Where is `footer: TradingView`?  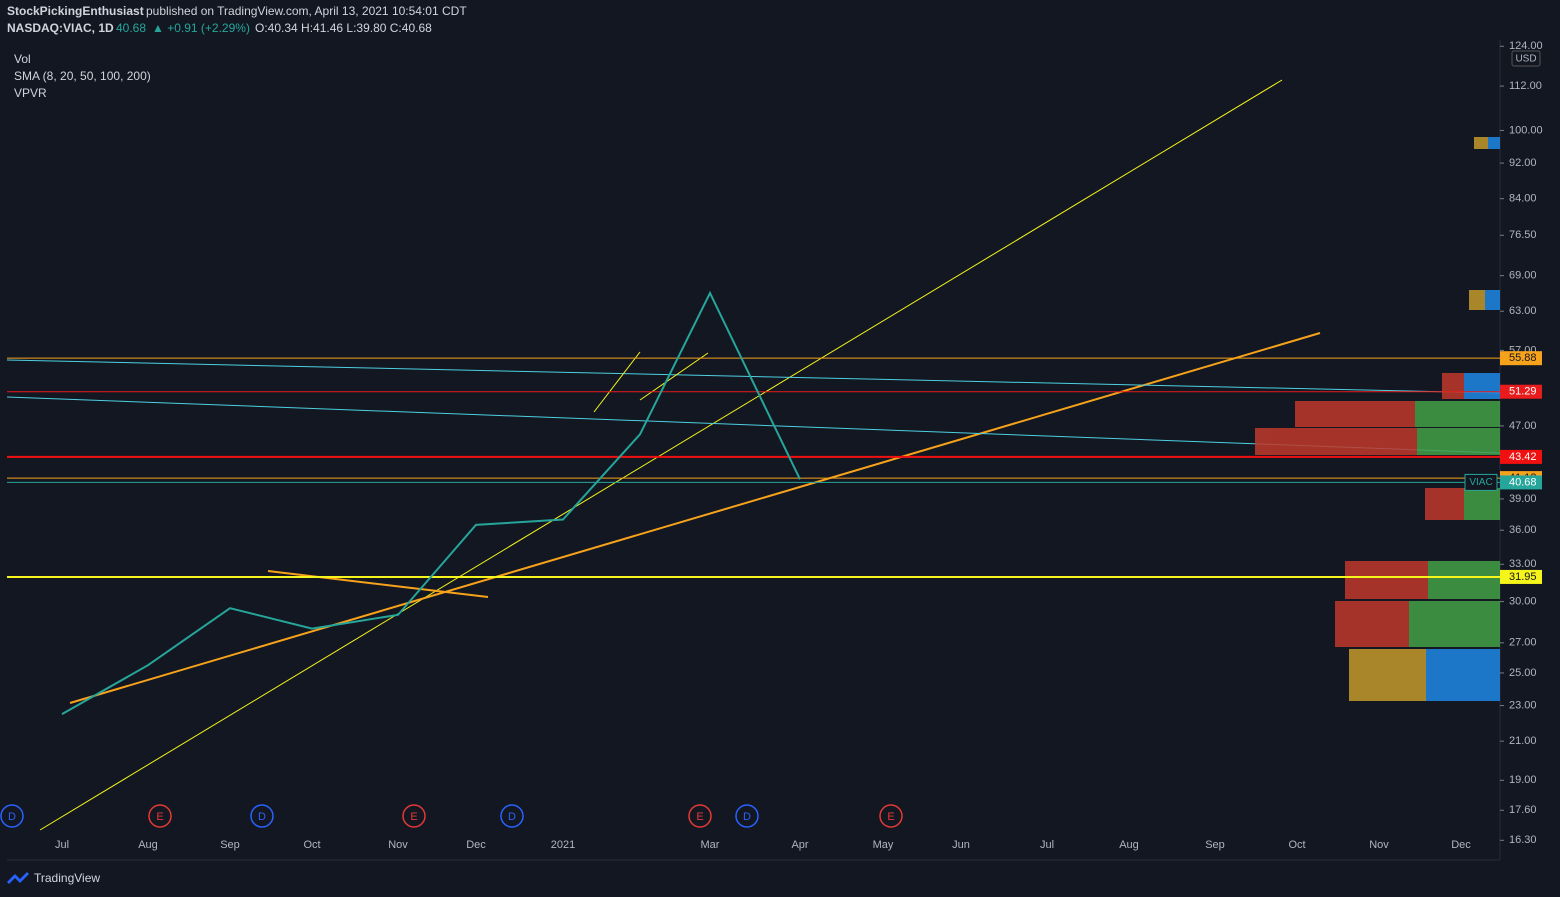
footer: TradingView is located at coordinates (67, 878).